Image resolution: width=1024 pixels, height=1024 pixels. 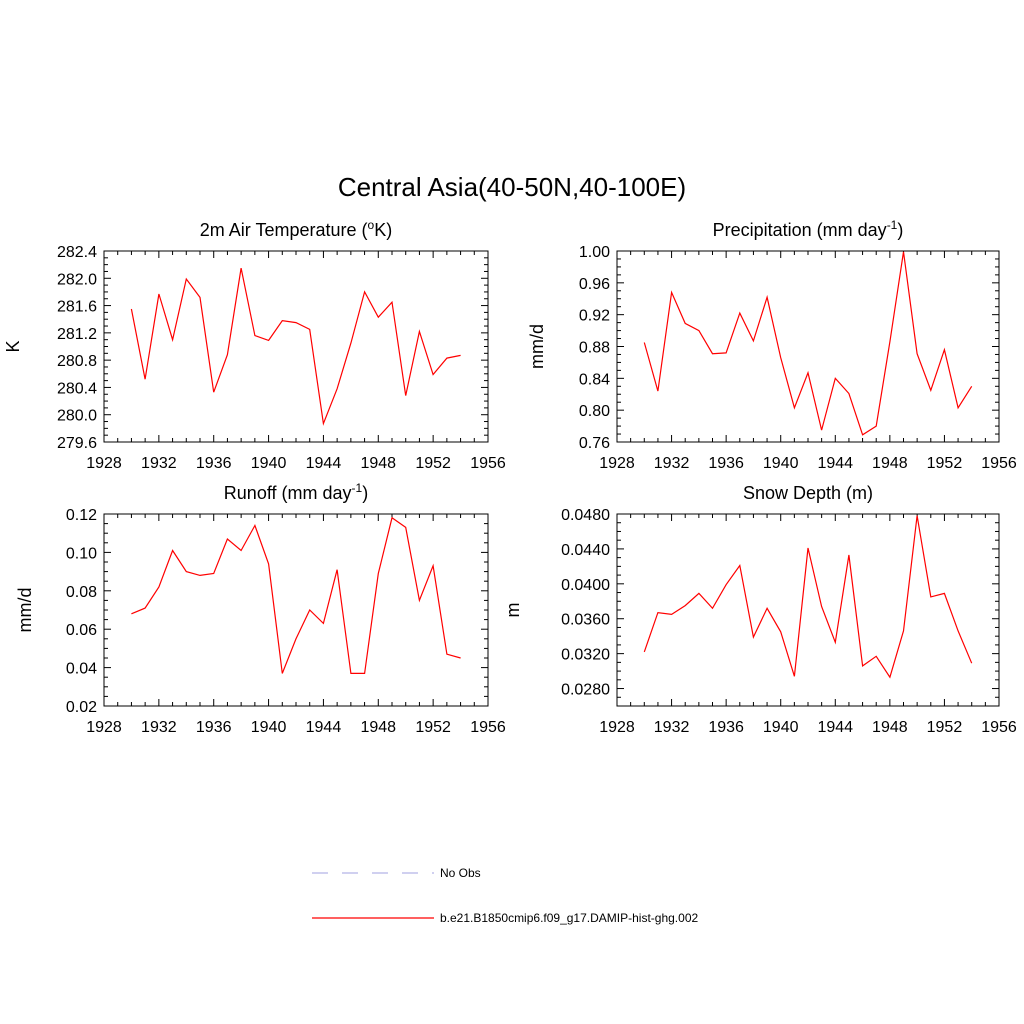 I want to click on y-axis-label: K, so click(x=13, y=346).